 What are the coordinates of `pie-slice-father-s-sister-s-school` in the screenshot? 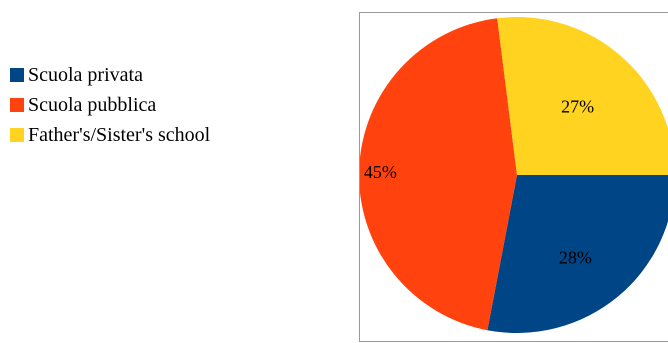 It's located at (582, 96).